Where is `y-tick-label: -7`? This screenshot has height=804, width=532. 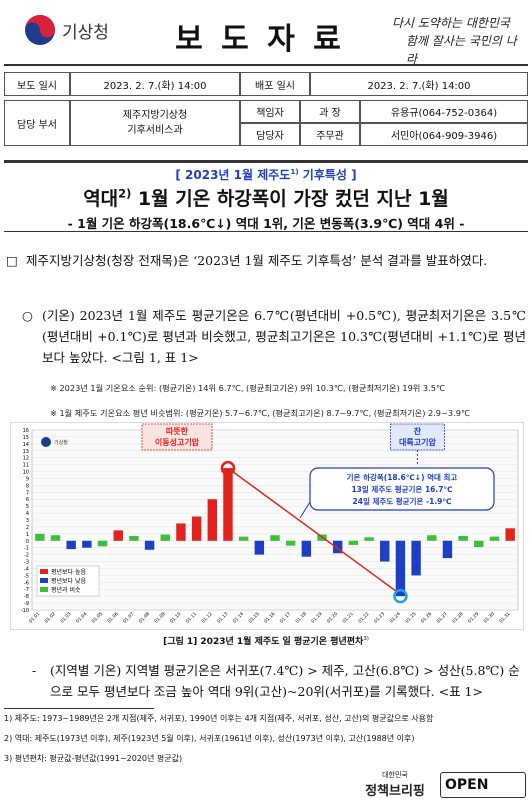 y-tick-label: -7 is located at coordinates (26, 590).